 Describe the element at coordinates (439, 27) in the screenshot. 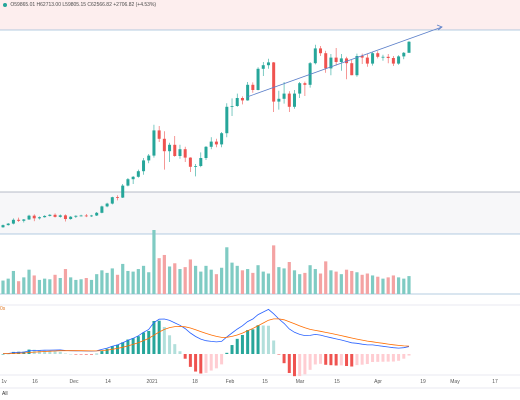

I see `trend-line-arrow` at that location.